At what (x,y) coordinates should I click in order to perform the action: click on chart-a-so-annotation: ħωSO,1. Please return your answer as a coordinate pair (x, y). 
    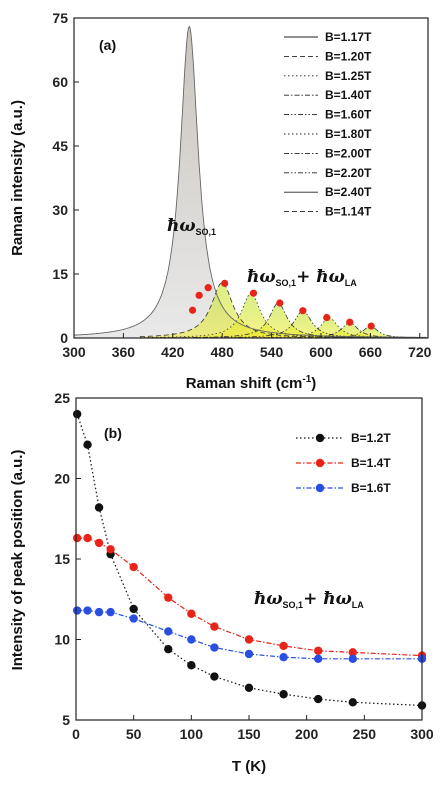
    Looking at the image, I should click on (191, 226).